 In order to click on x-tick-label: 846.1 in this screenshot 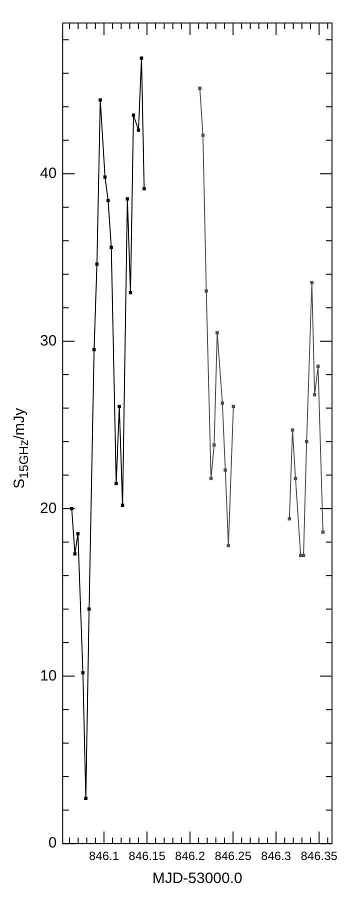, I will do `click(104, 856)`.